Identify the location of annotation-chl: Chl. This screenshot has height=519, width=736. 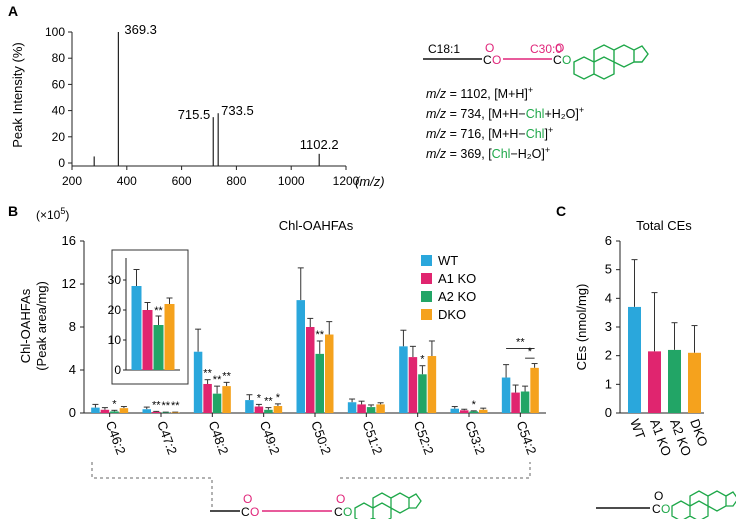
(501, 154).